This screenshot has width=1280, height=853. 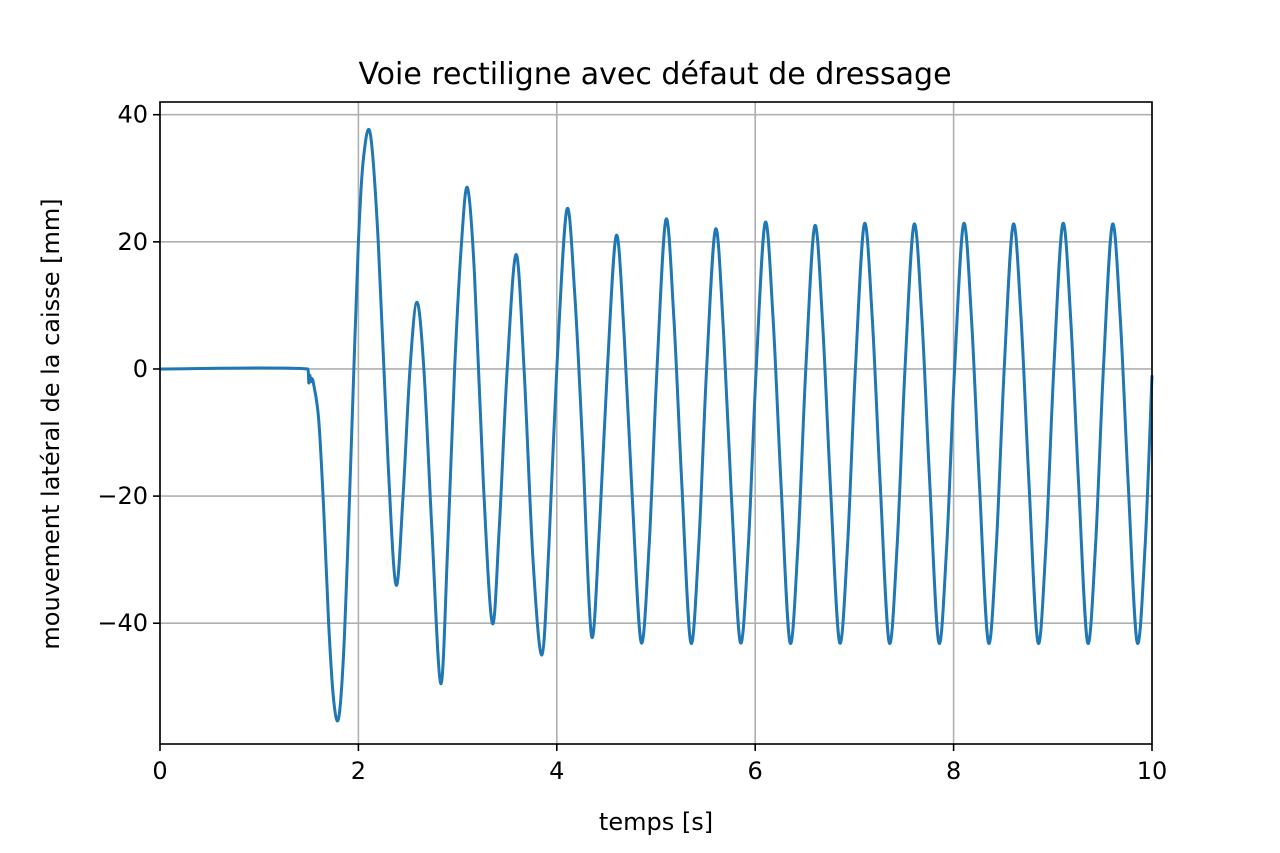 What do you see at coordinates (953, 771) in the screenshot?
I see `x-tick-label: 8` at bounding box center [953, 771].